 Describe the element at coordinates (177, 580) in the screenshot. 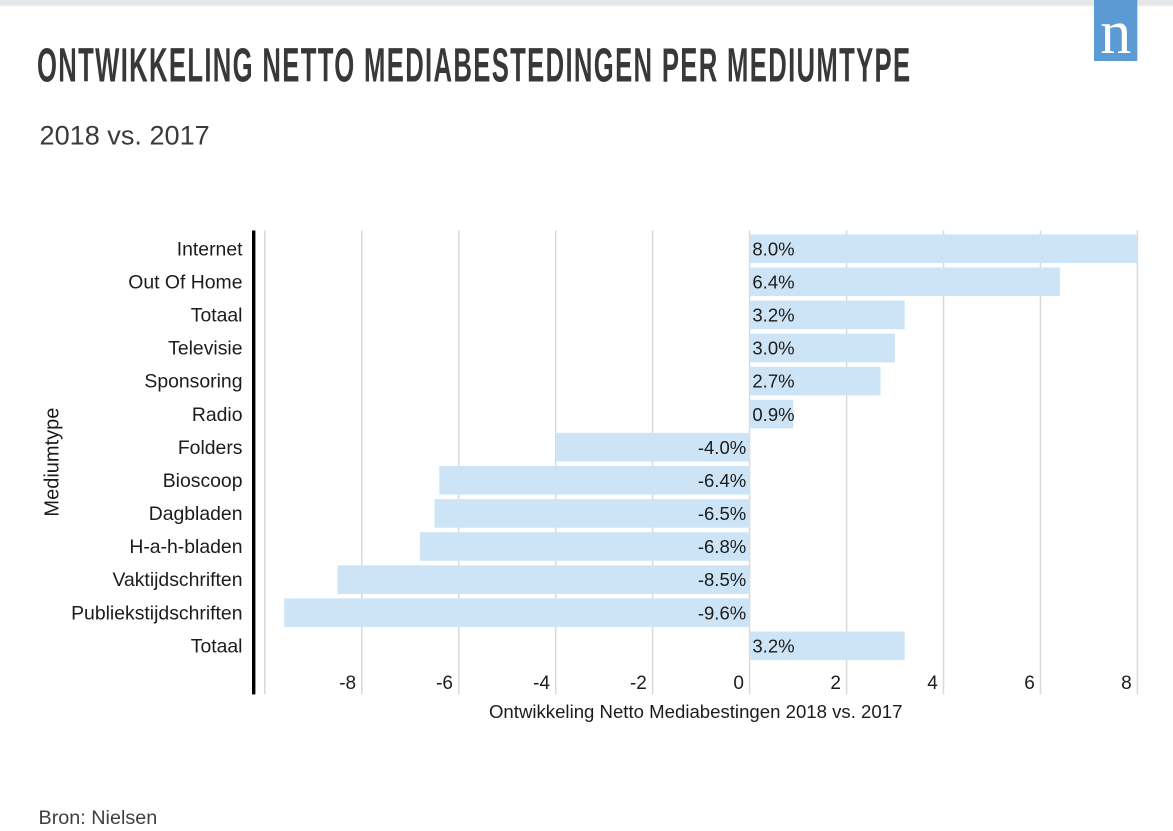

I see `svg-text: Vaktijdschriften` at that location.